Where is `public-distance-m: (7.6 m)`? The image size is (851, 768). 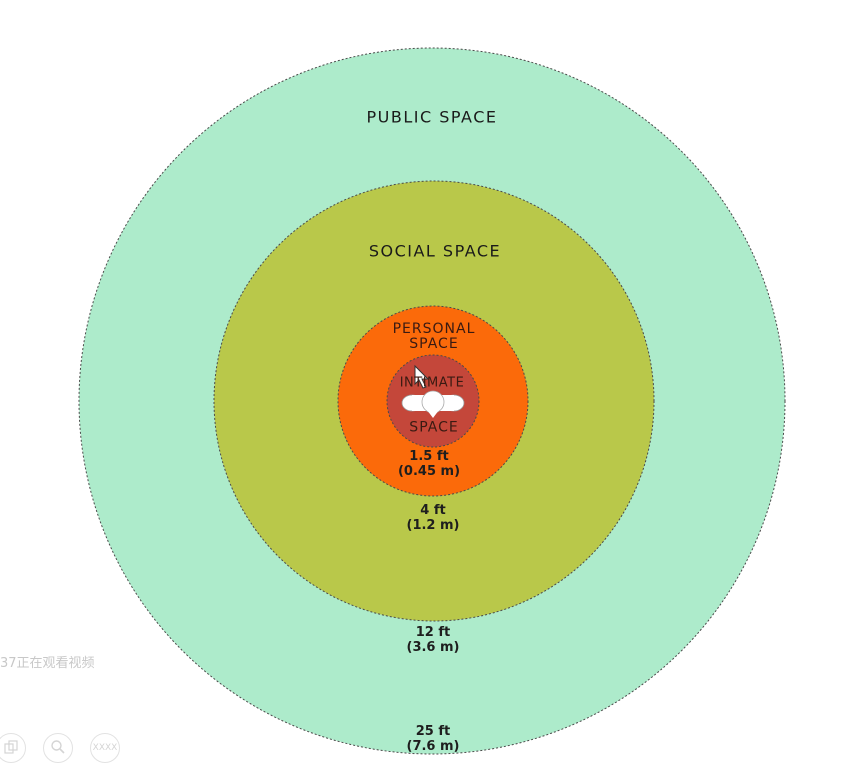 public-distance-m: (7.6 m) is located at coordinates (433, 746).